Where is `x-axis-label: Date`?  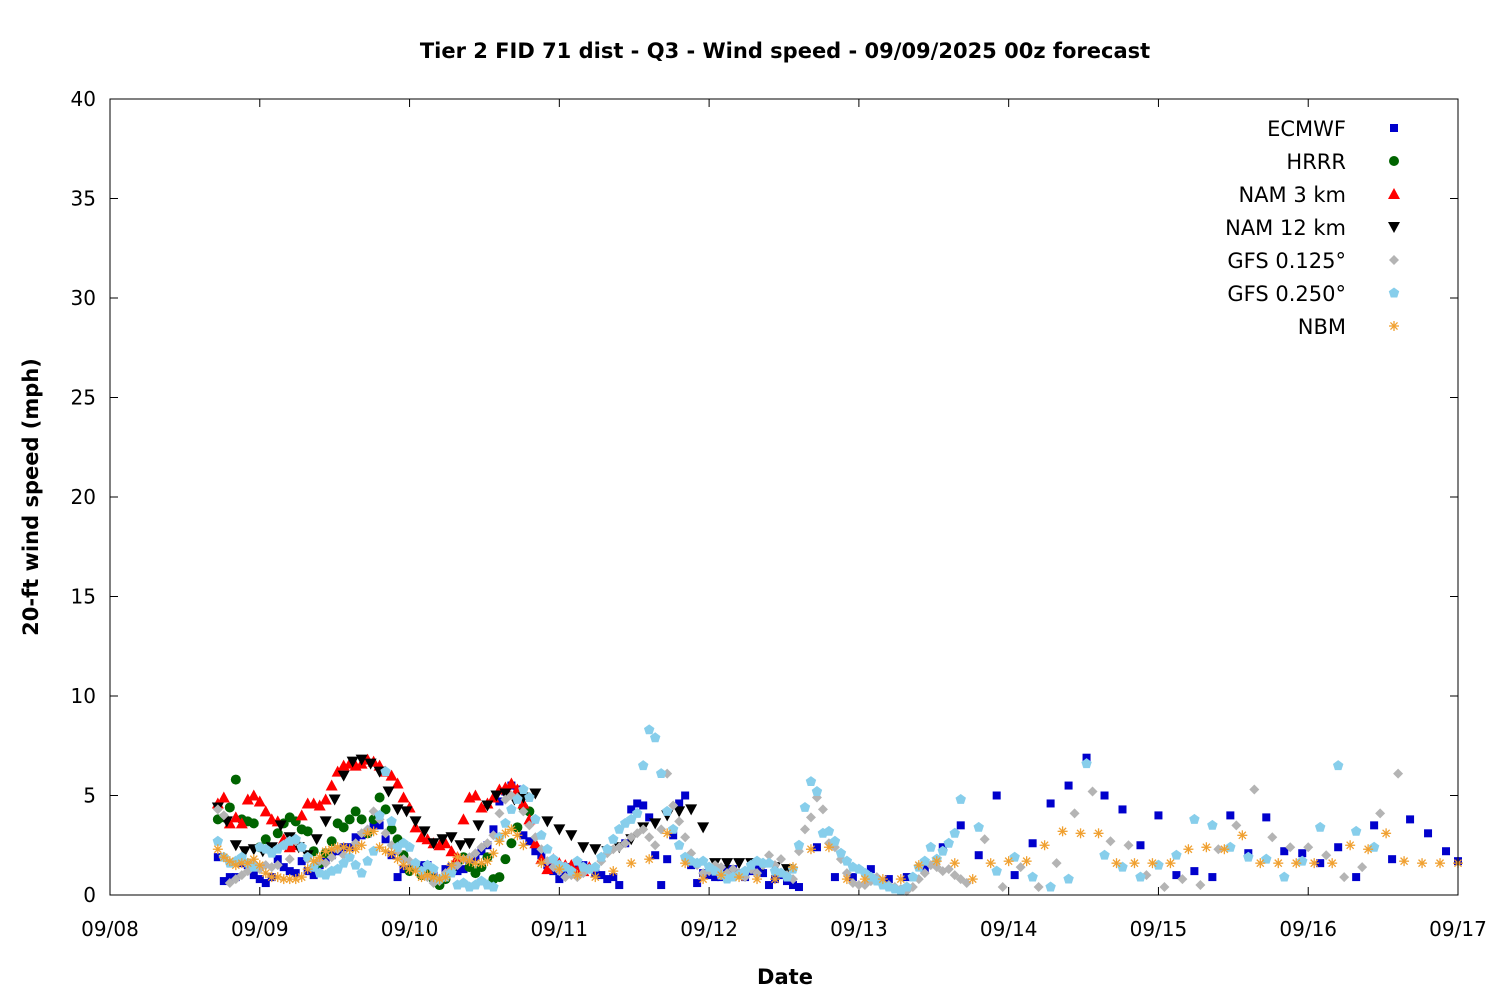
x-axis-label: Date is located at coordinates (785, 977).